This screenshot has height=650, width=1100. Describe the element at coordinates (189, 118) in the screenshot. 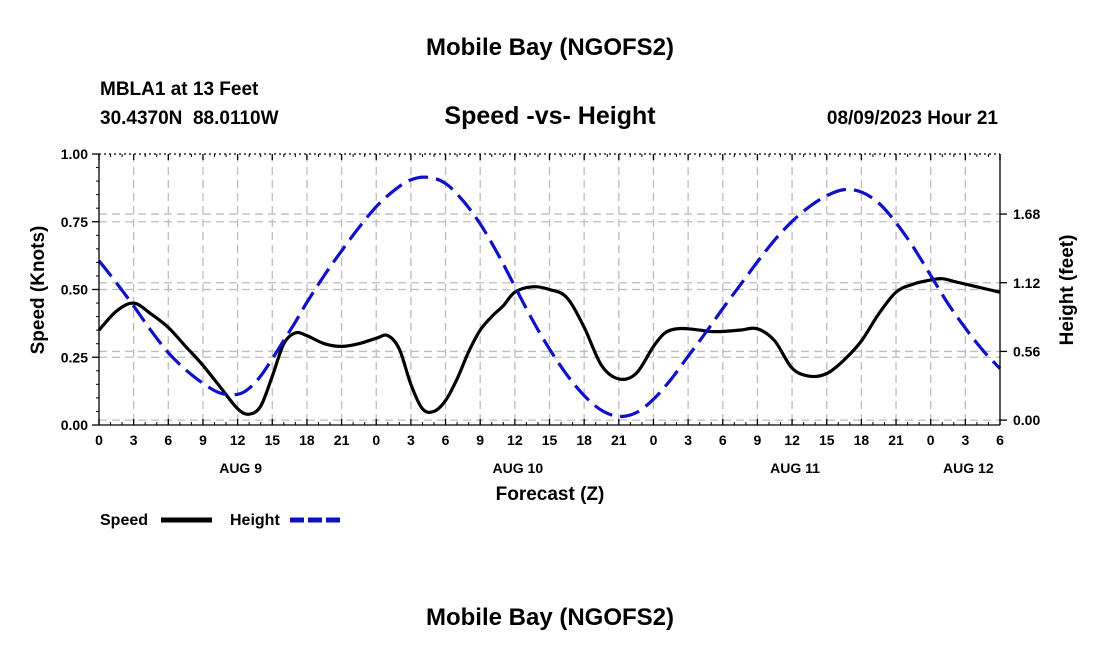

I see `station-coordinates: 30.4370N 88.0110W` at that location.